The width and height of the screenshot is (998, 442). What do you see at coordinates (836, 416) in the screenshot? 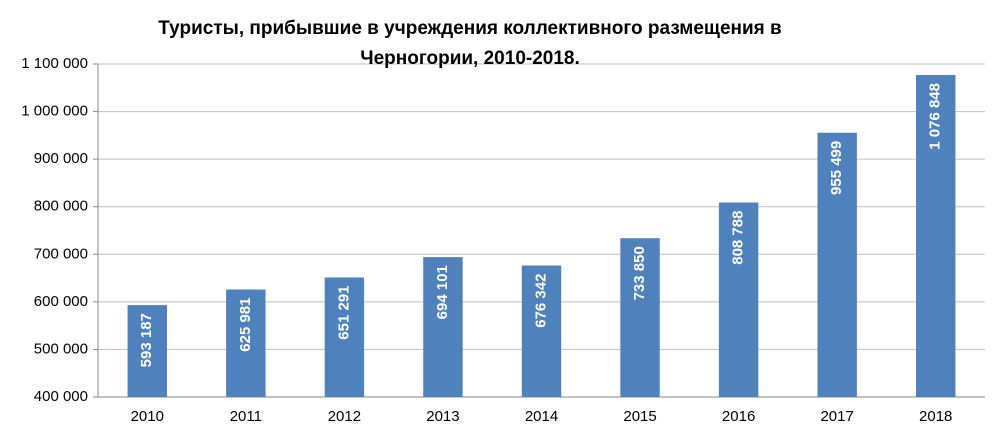
I see `x-tick-label: 2017` at bounding box center [836, 416].